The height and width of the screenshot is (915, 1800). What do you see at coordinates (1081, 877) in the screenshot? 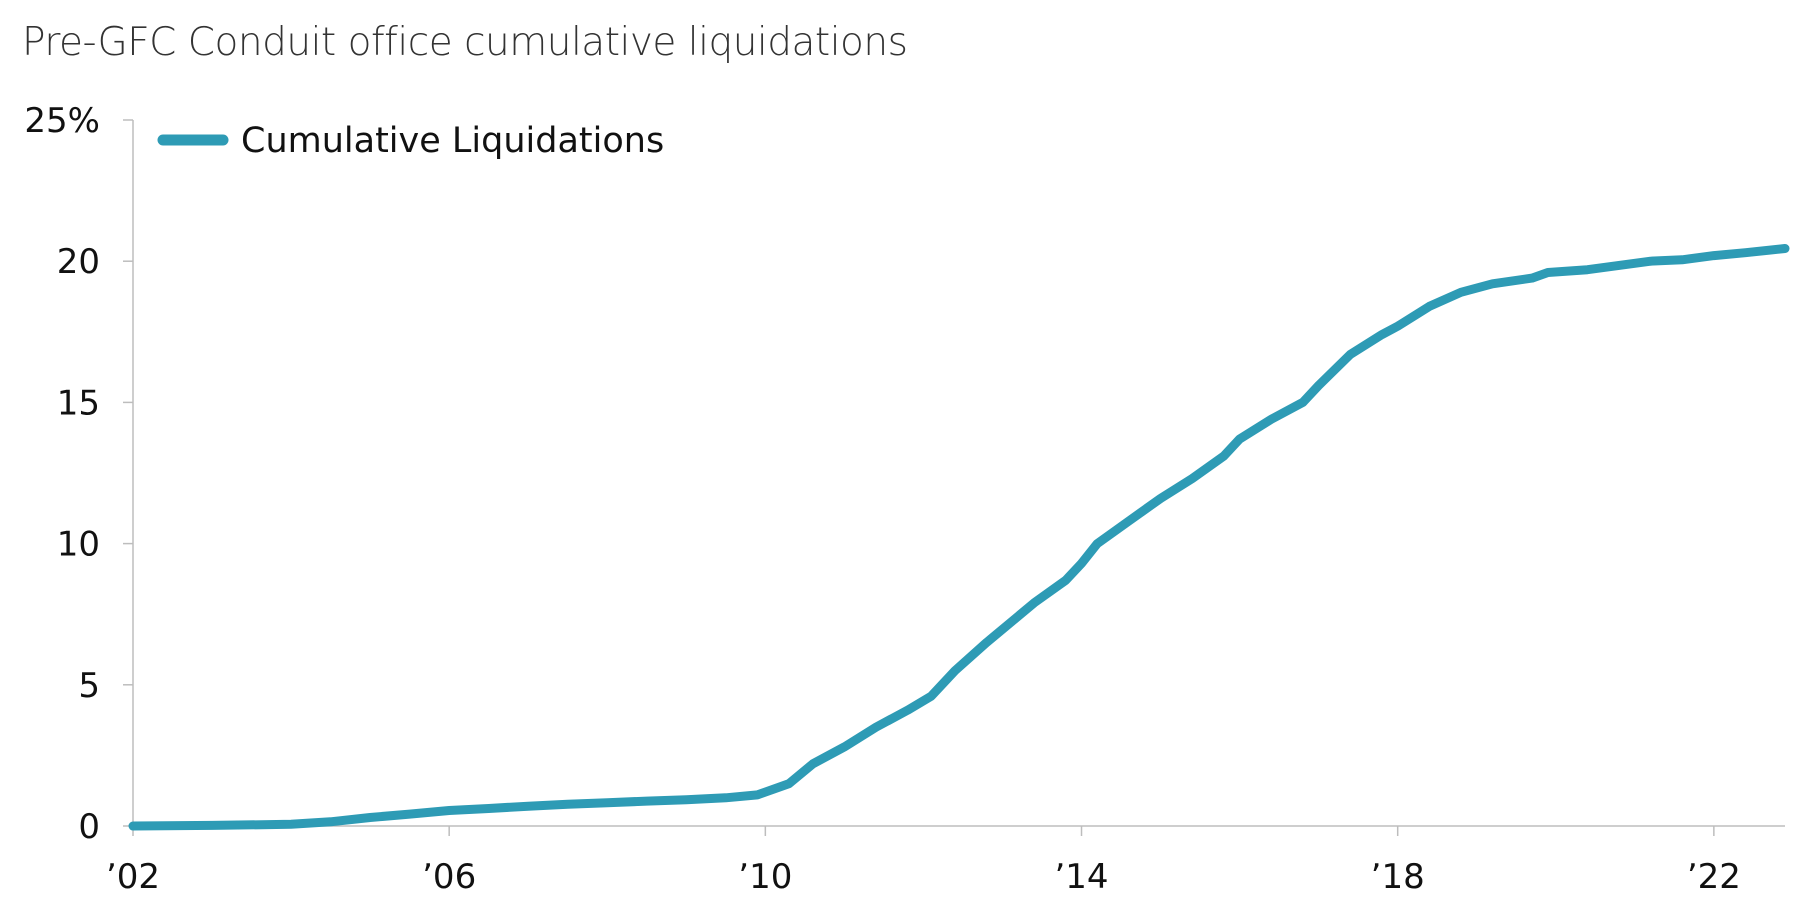
I see `x-tick-label: ’14` at bounding box center [1081, 877].